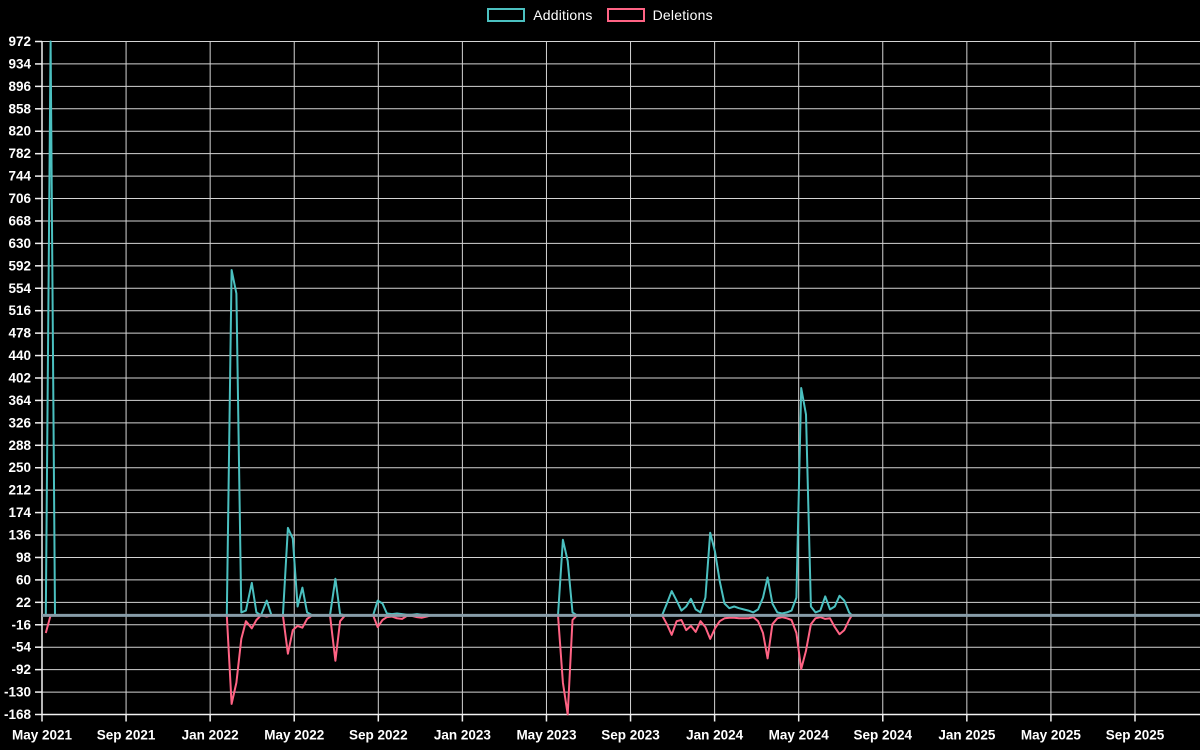  I want to click on additions-legend-swatch, so click(506, 15).